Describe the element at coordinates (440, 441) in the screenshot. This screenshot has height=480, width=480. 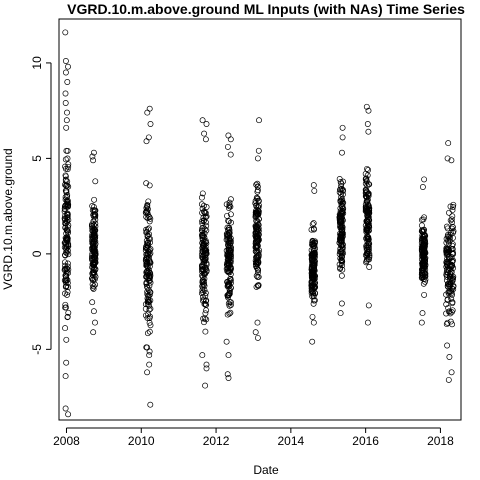
I see `x-tick-label: 2018` at that location.